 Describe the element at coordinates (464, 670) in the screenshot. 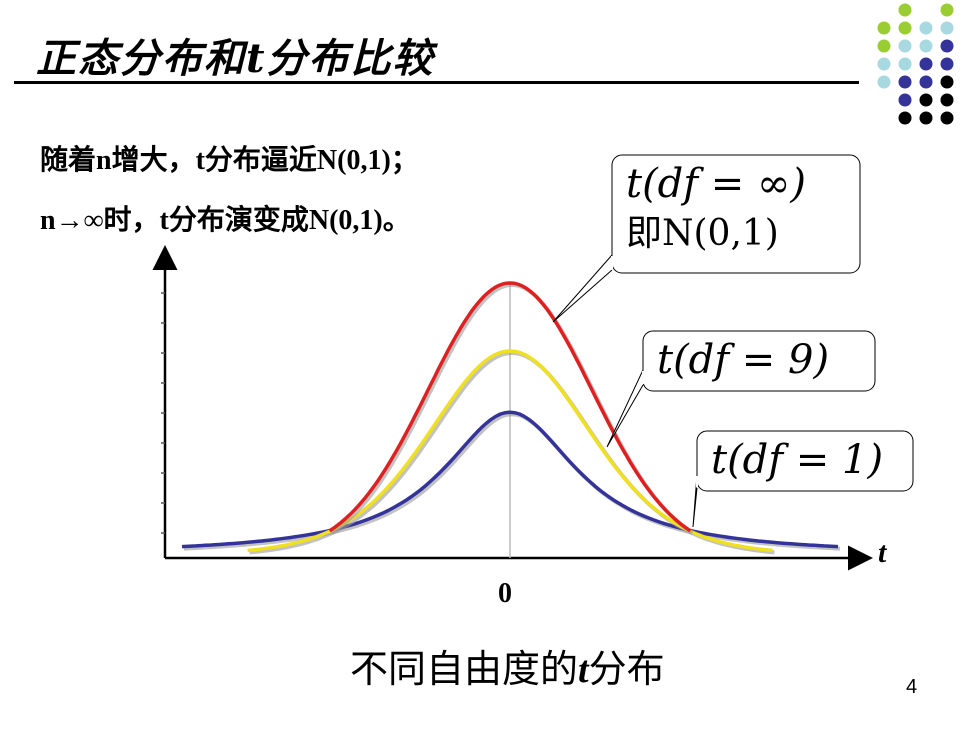

I see `caption-prefix: 不同自由度的` at that location.